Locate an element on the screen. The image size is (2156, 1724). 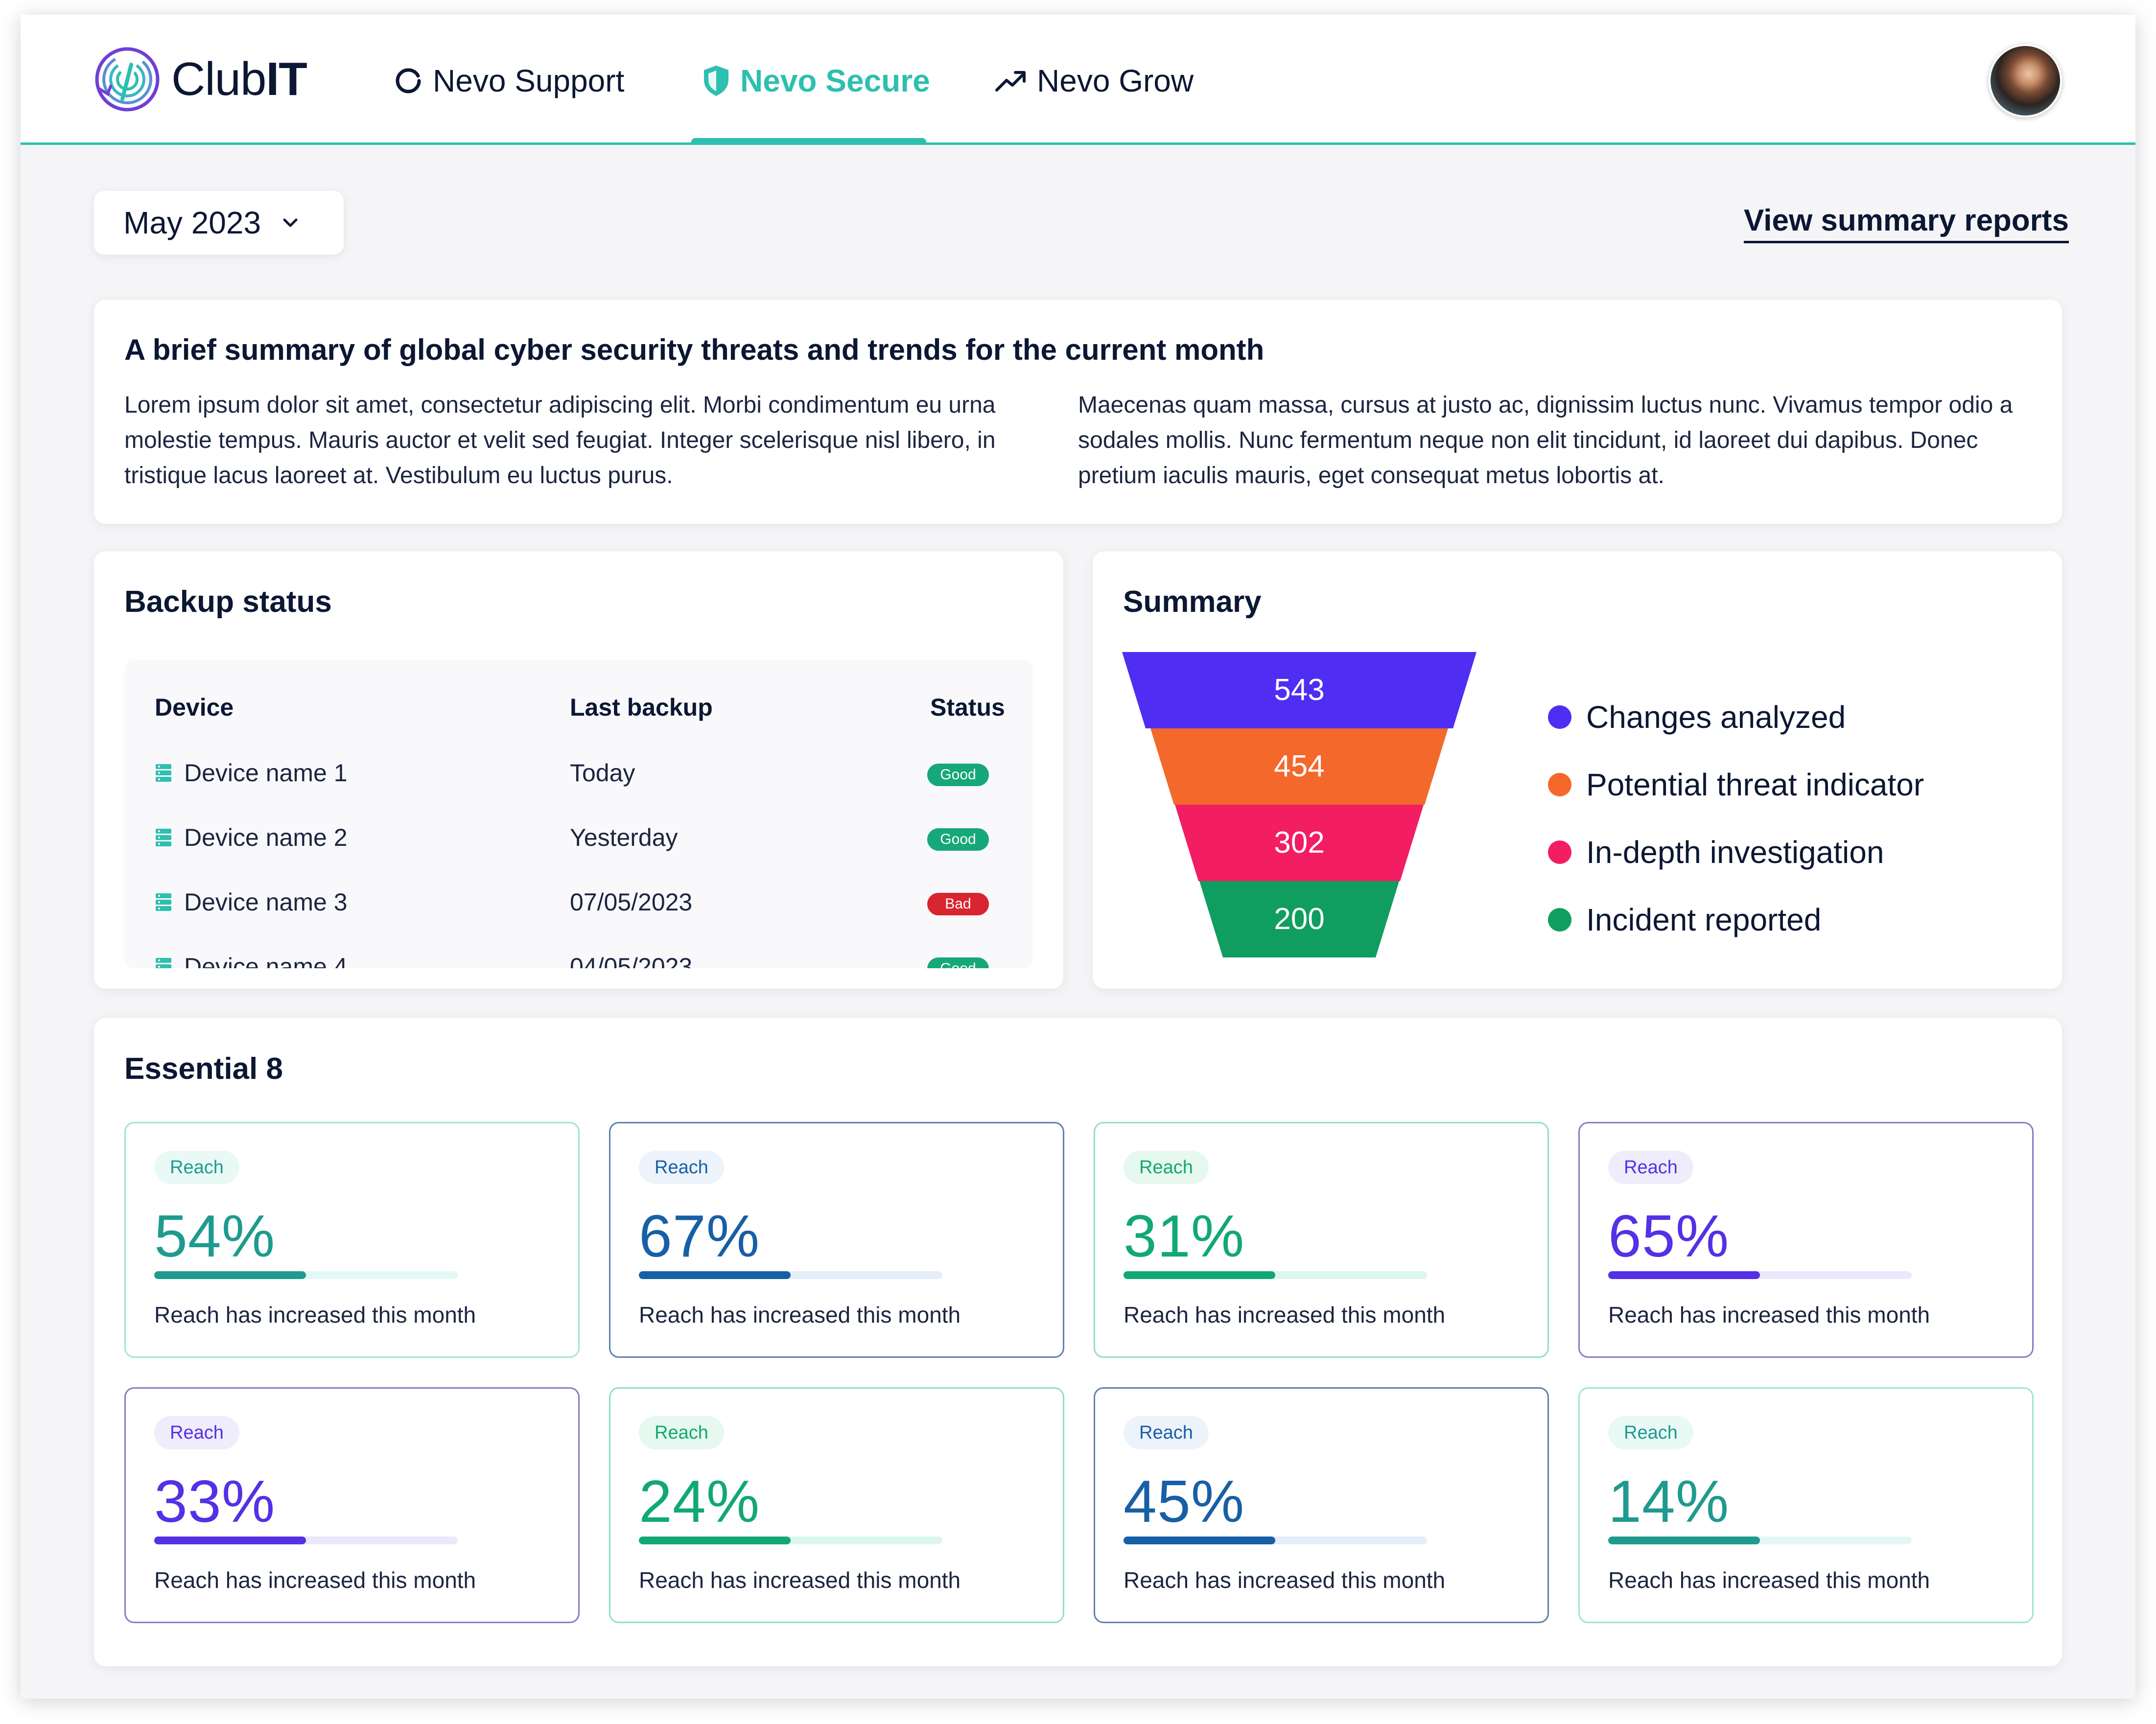
logo-text: ClubIT is located at coordinates (239, 79).